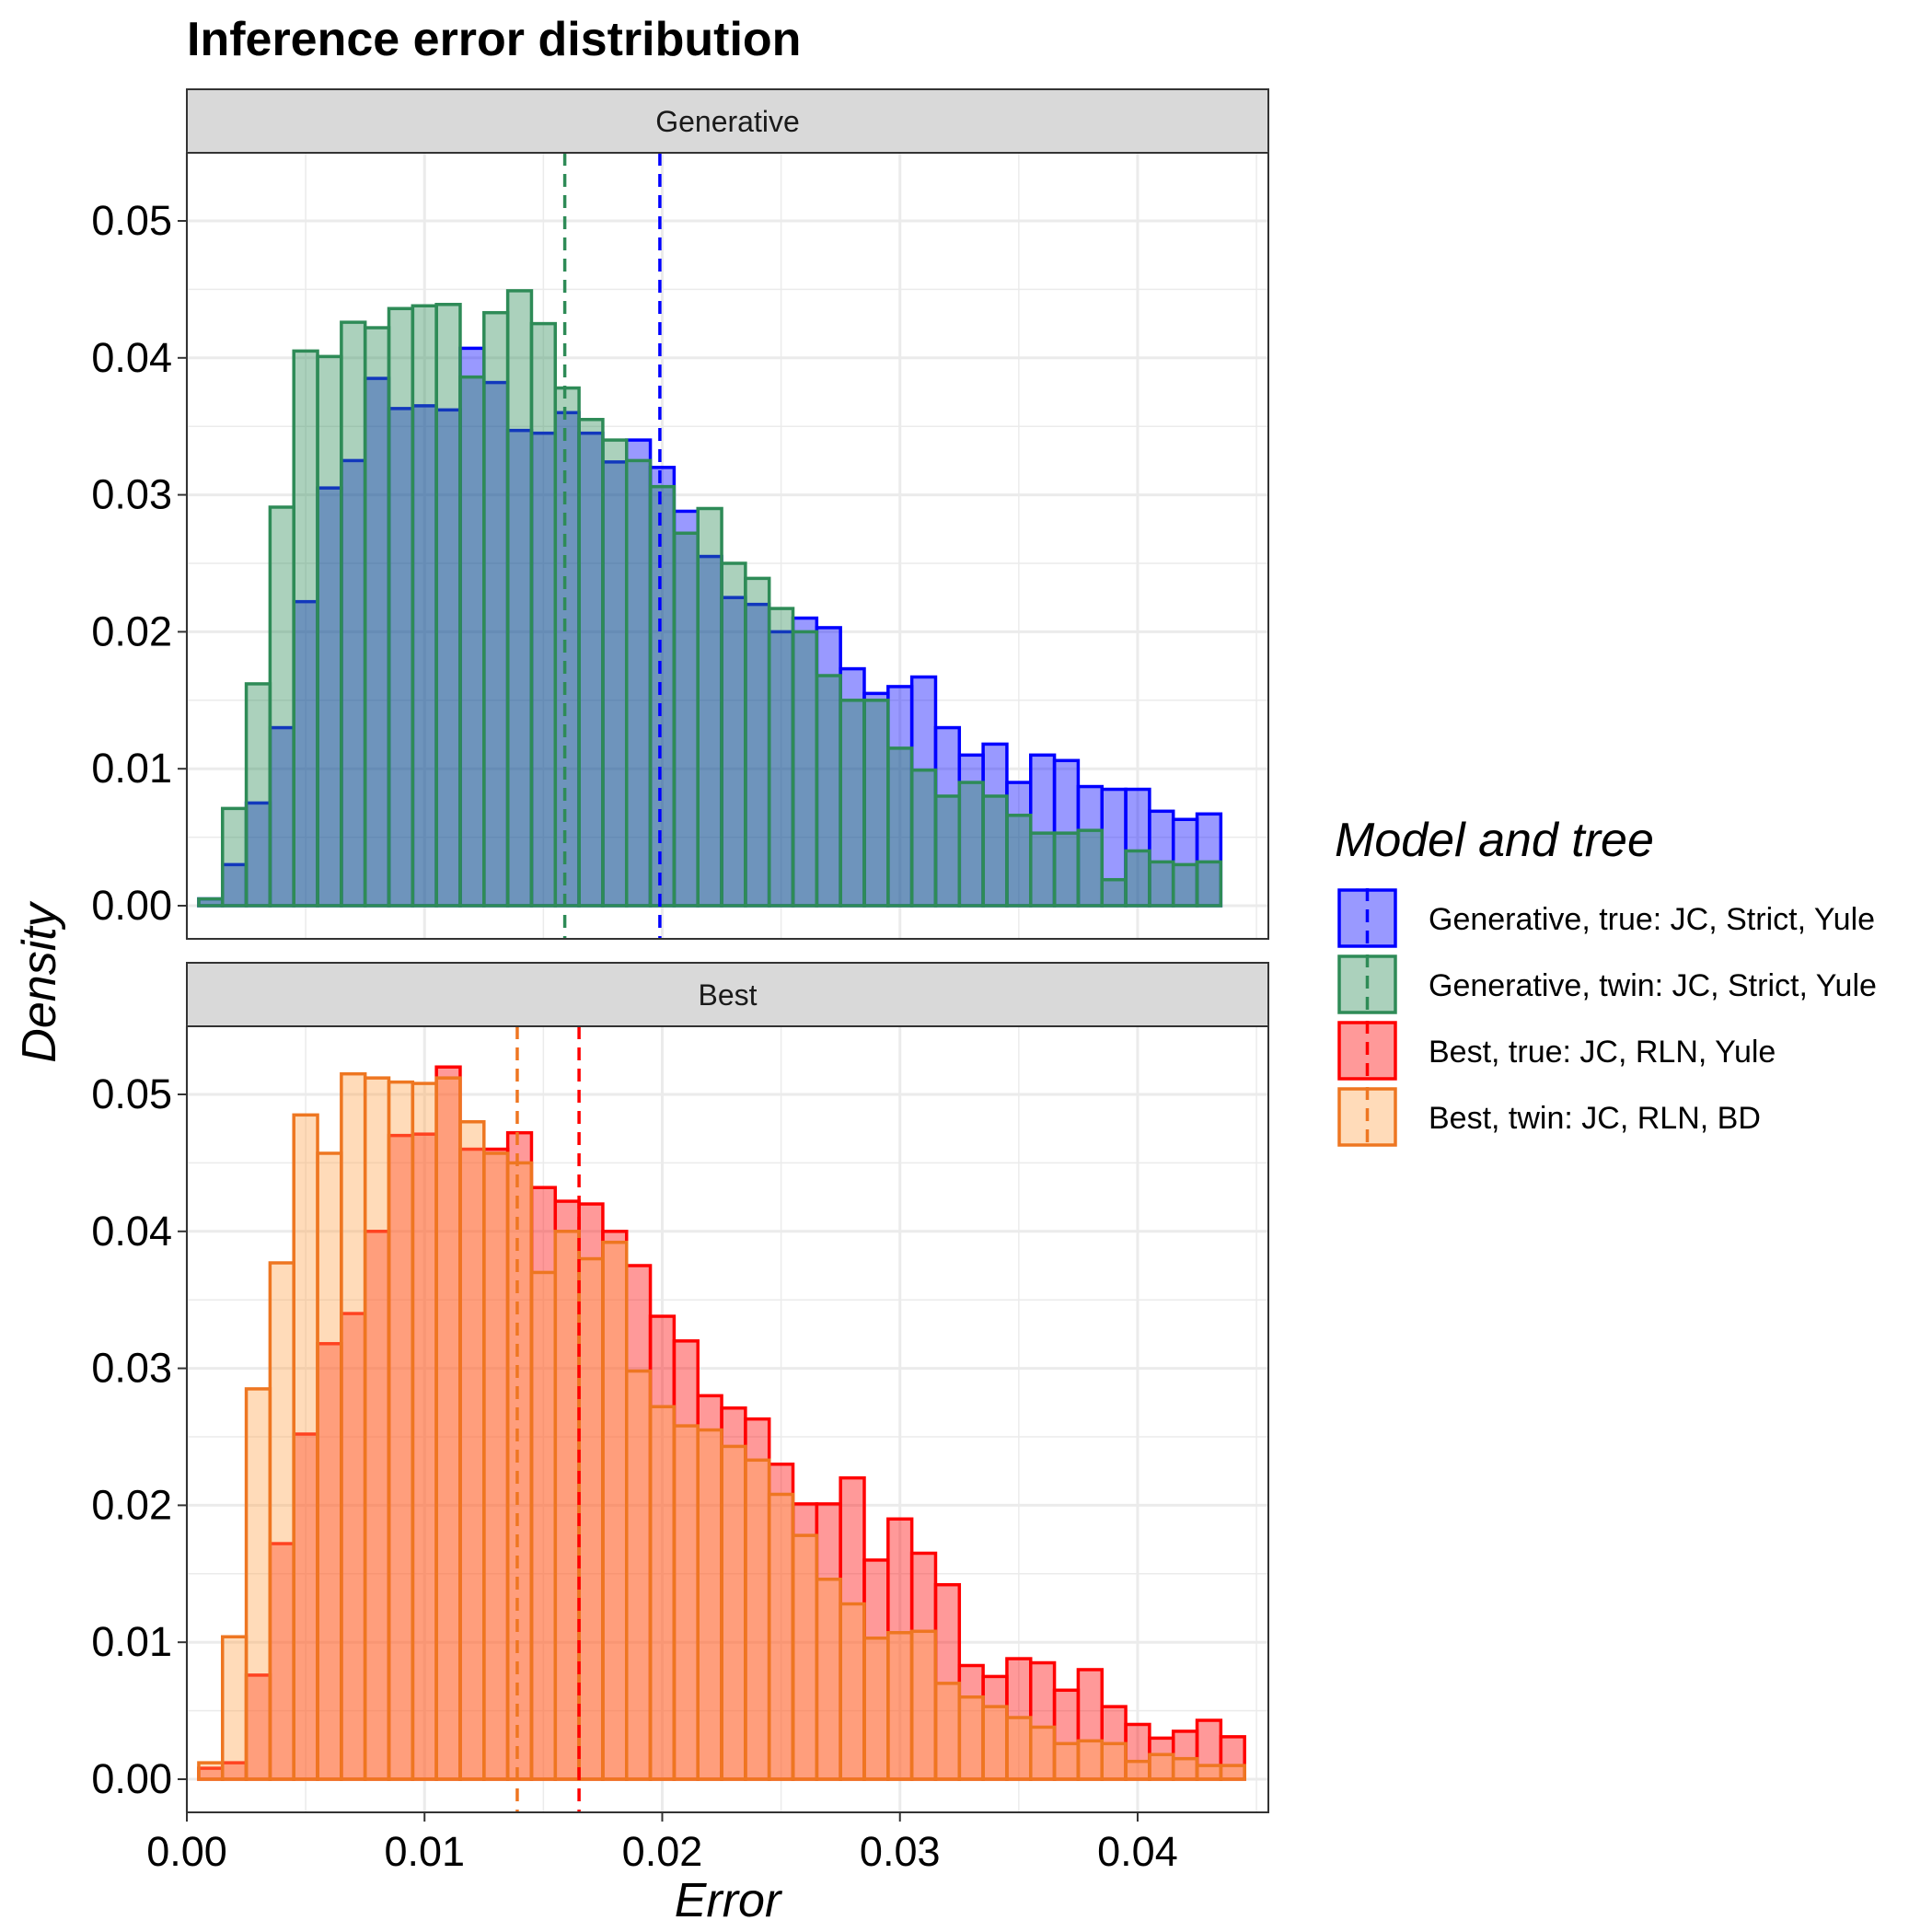 Image resolution: width=1932 pixels, height=1932 pixels. Describe the element at coordinates (1653, 985) in the screenshot. I see `legend-label: Generative, twin: JC, Strict, Yule` at that location.